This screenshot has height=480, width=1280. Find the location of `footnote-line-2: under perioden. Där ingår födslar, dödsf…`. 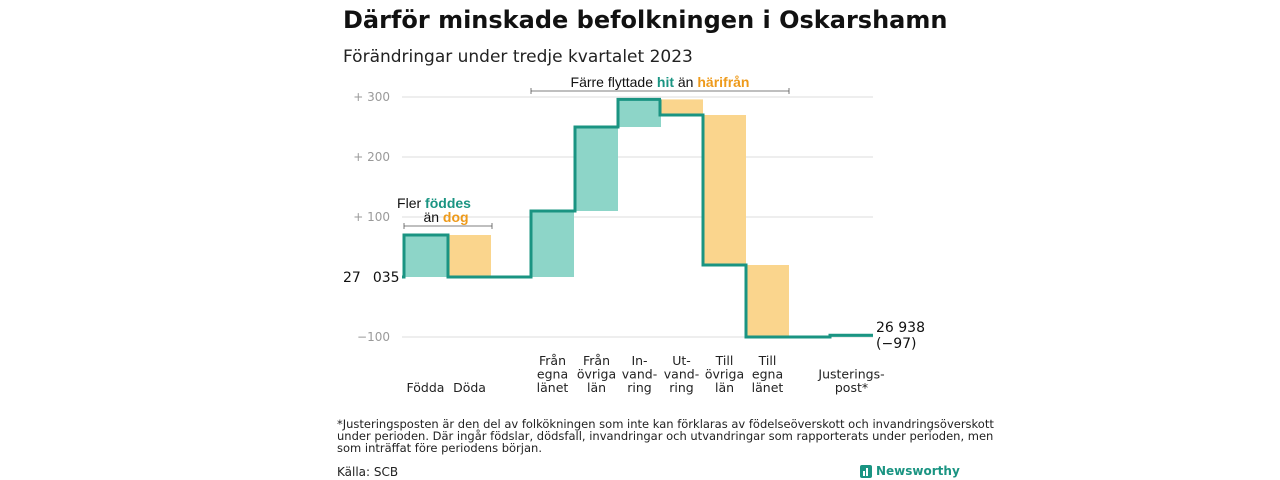

footnote-line-2: under perioden. Där ingår födslar, dödsf… is located at coordinates (665, 436).